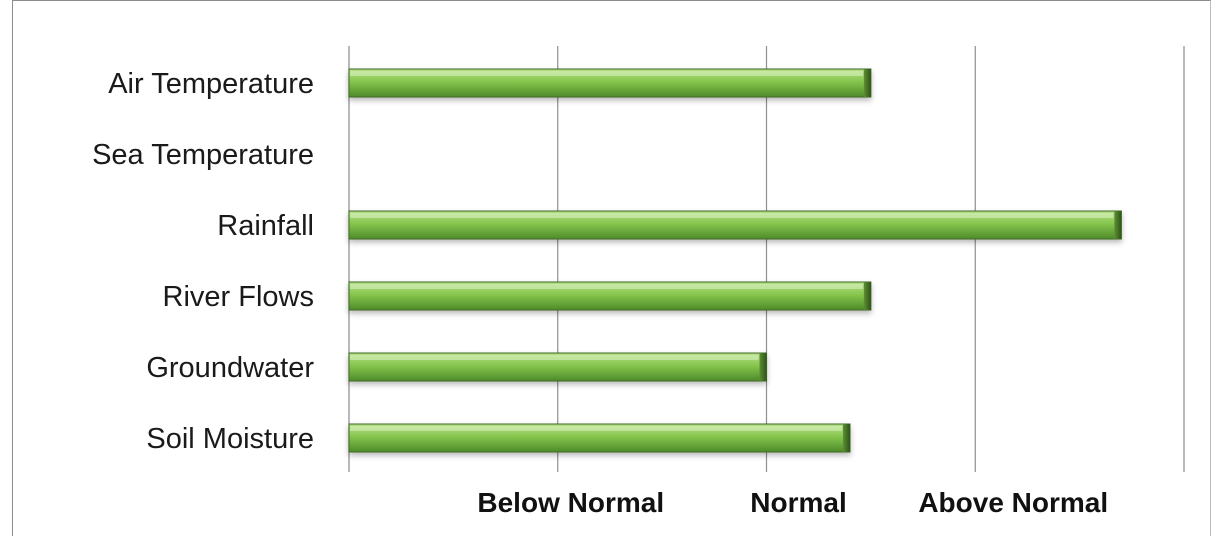 The height and width of the screenshot is (537, 1213). I want to click on category-label-soil-moisture: Soil Moisture, so click(230, 439).